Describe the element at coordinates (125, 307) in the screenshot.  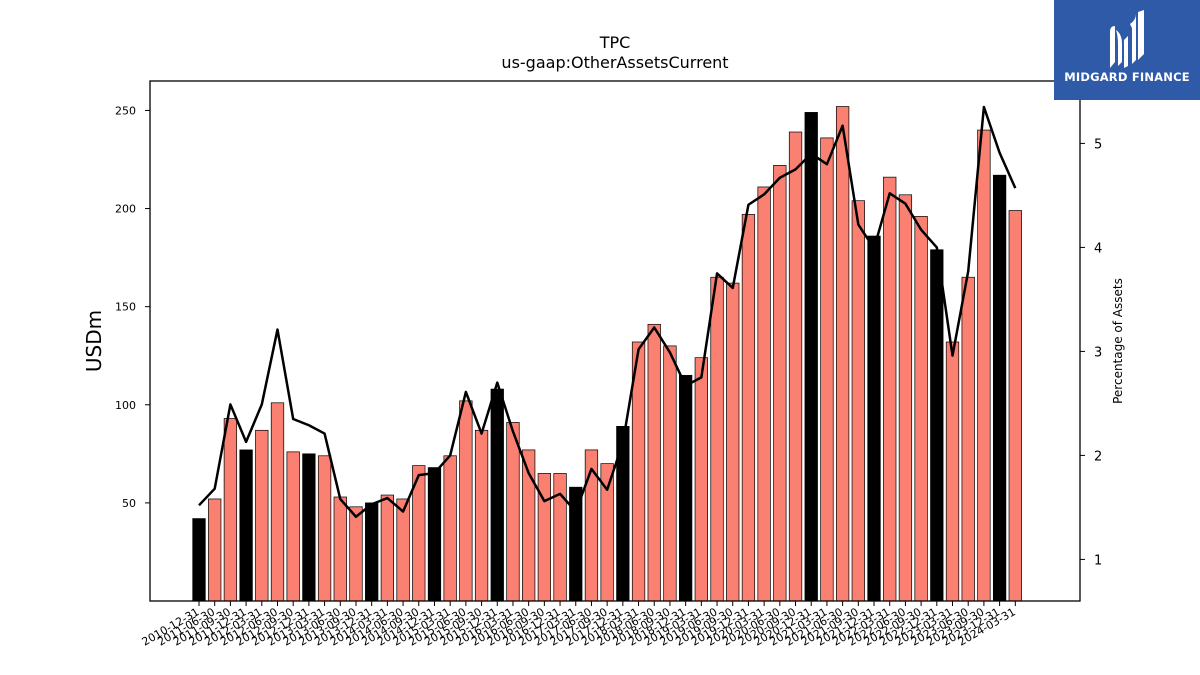
I see `y-tick-label: 150` at that location.